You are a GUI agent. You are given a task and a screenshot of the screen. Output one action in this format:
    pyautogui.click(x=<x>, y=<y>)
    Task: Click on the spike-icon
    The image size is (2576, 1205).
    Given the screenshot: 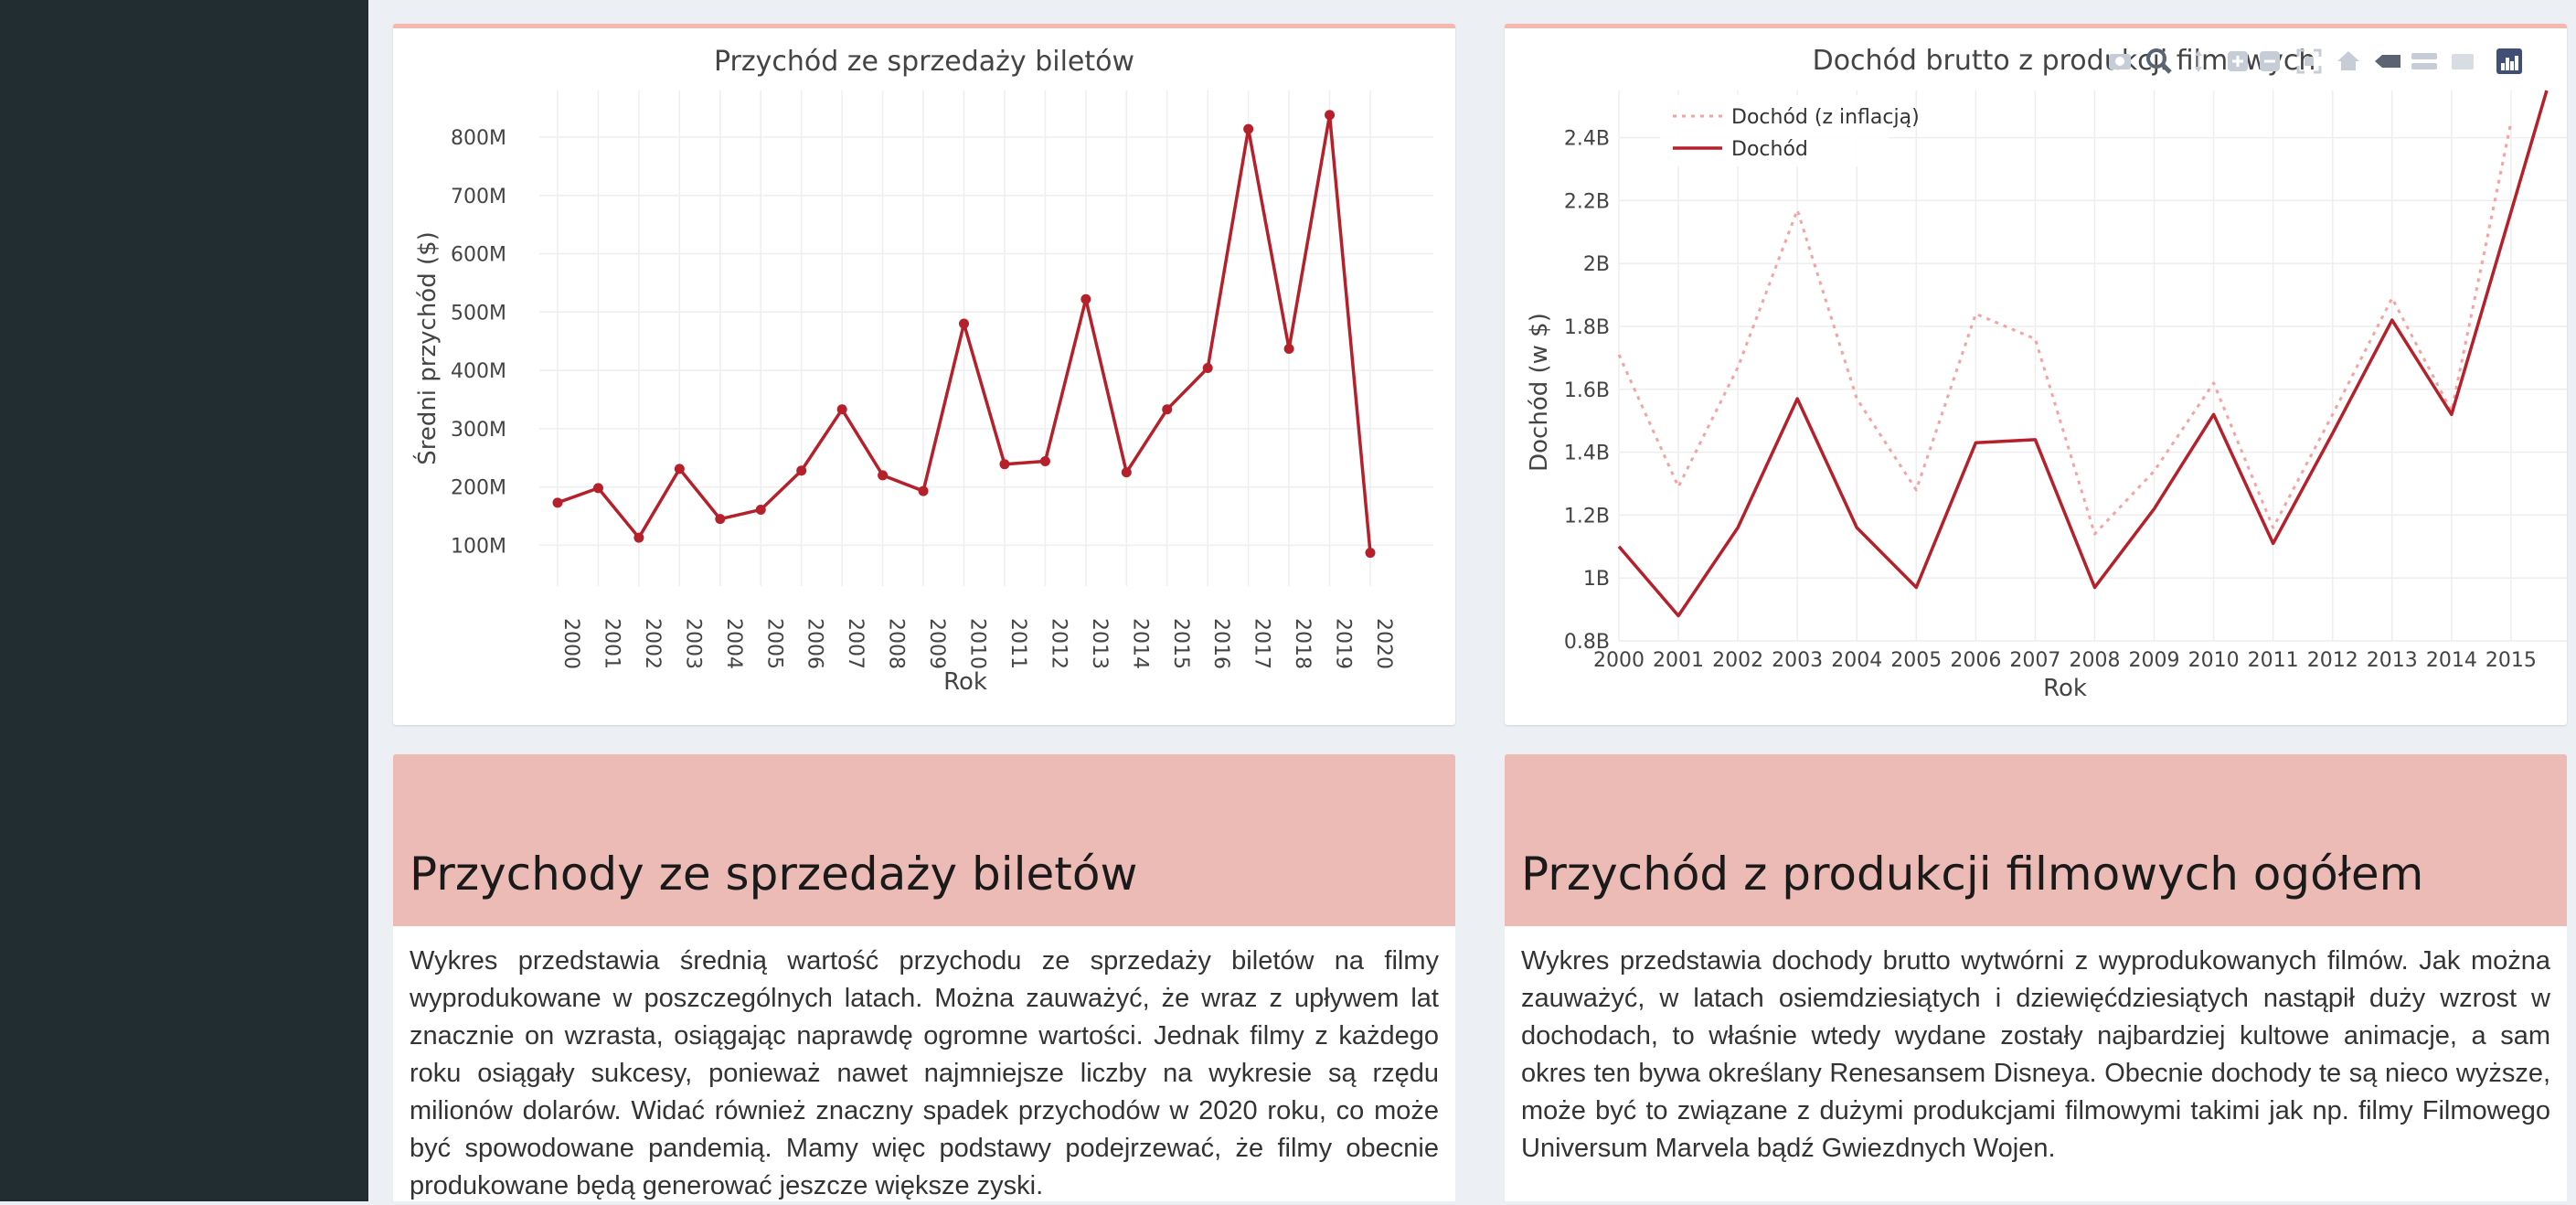 What is the action you would take?
    pyautogui.click(x=2387, y=62)
    